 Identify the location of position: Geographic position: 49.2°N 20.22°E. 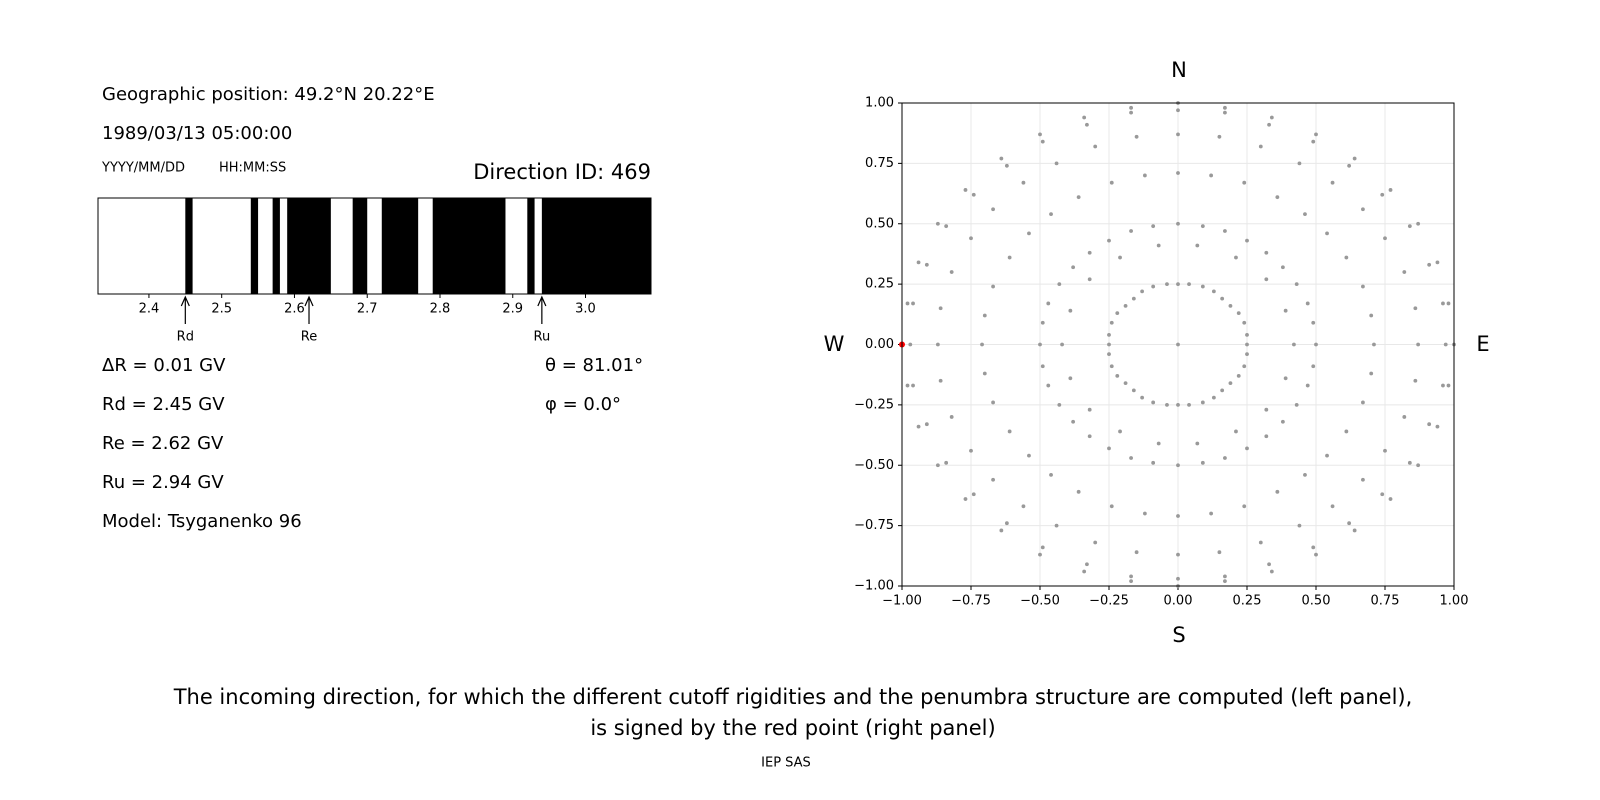
(268, 94).